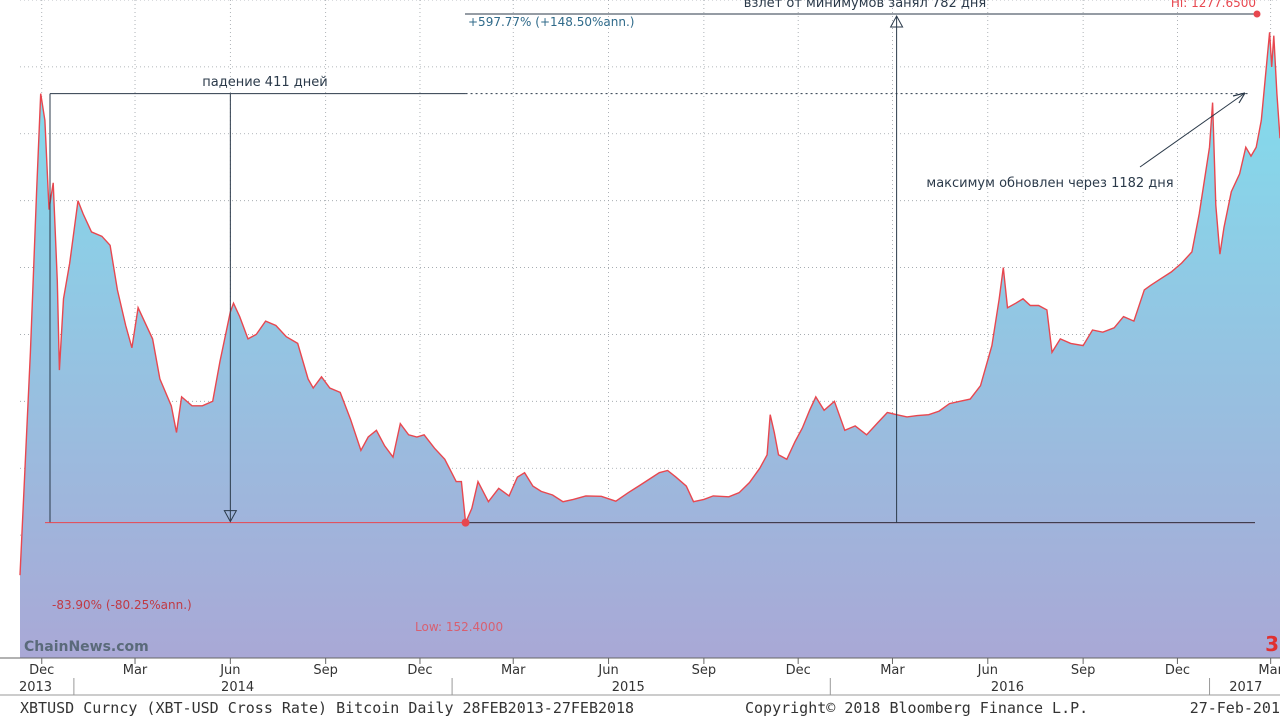  What do you see at coordinates (230, 516) in the screenshot?
I see `fall-arrow-head` at bounding box center [230, 516].